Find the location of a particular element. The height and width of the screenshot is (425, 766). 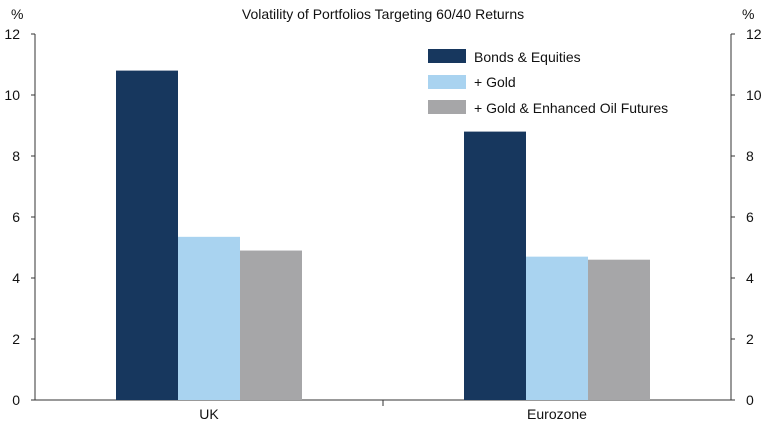

right-axis-unit-label: % is located at coordinates (748, 14).